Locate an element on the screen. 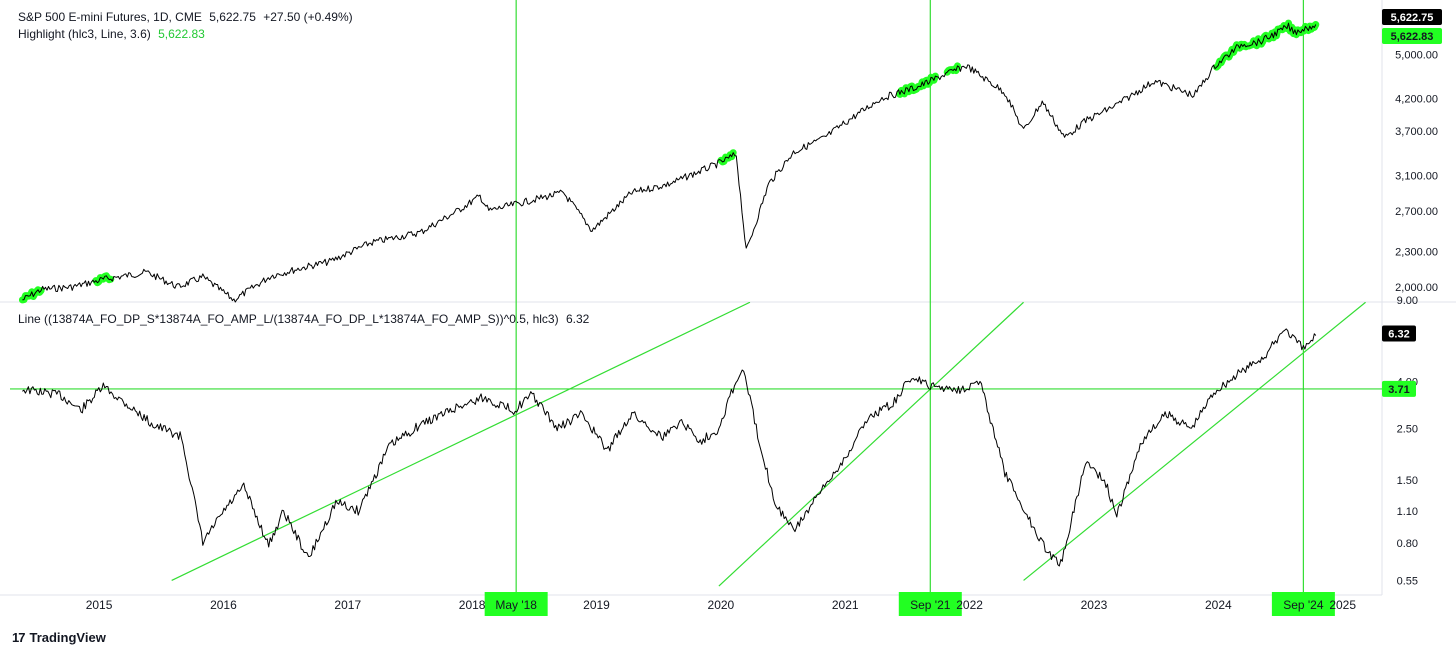 Image resolution: width=1456 pixels, height=660 pixels. x-tick-label: 2018 is located at coordinates (472, 605).